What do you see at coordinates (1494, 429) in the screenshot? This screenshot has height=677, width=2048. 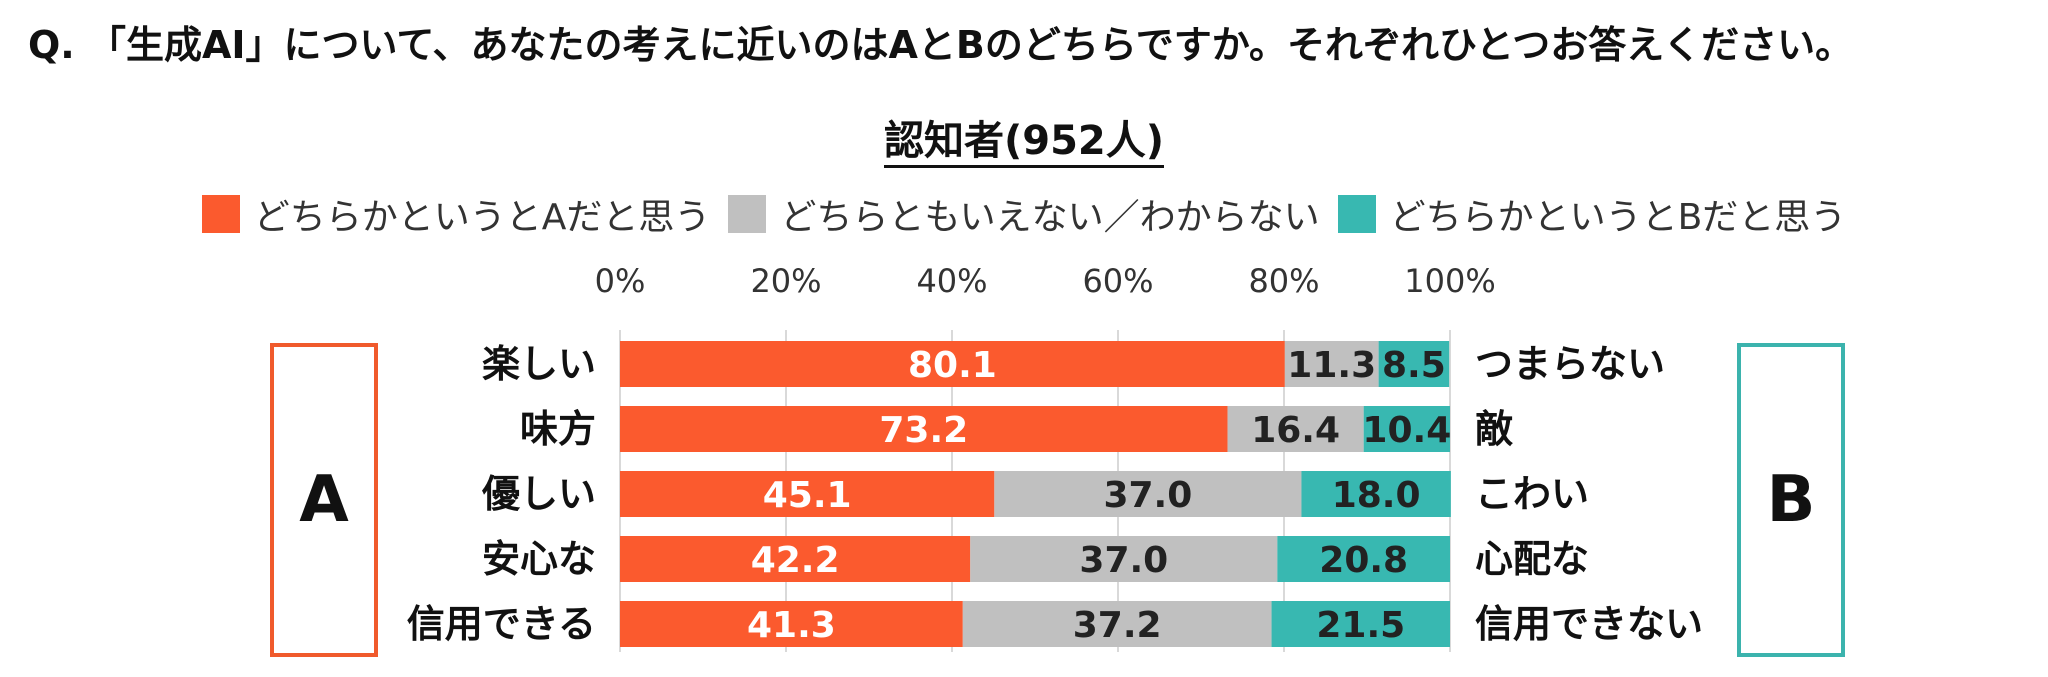 I see `category-label-b: 敵` at bounding box center [1494, 429].